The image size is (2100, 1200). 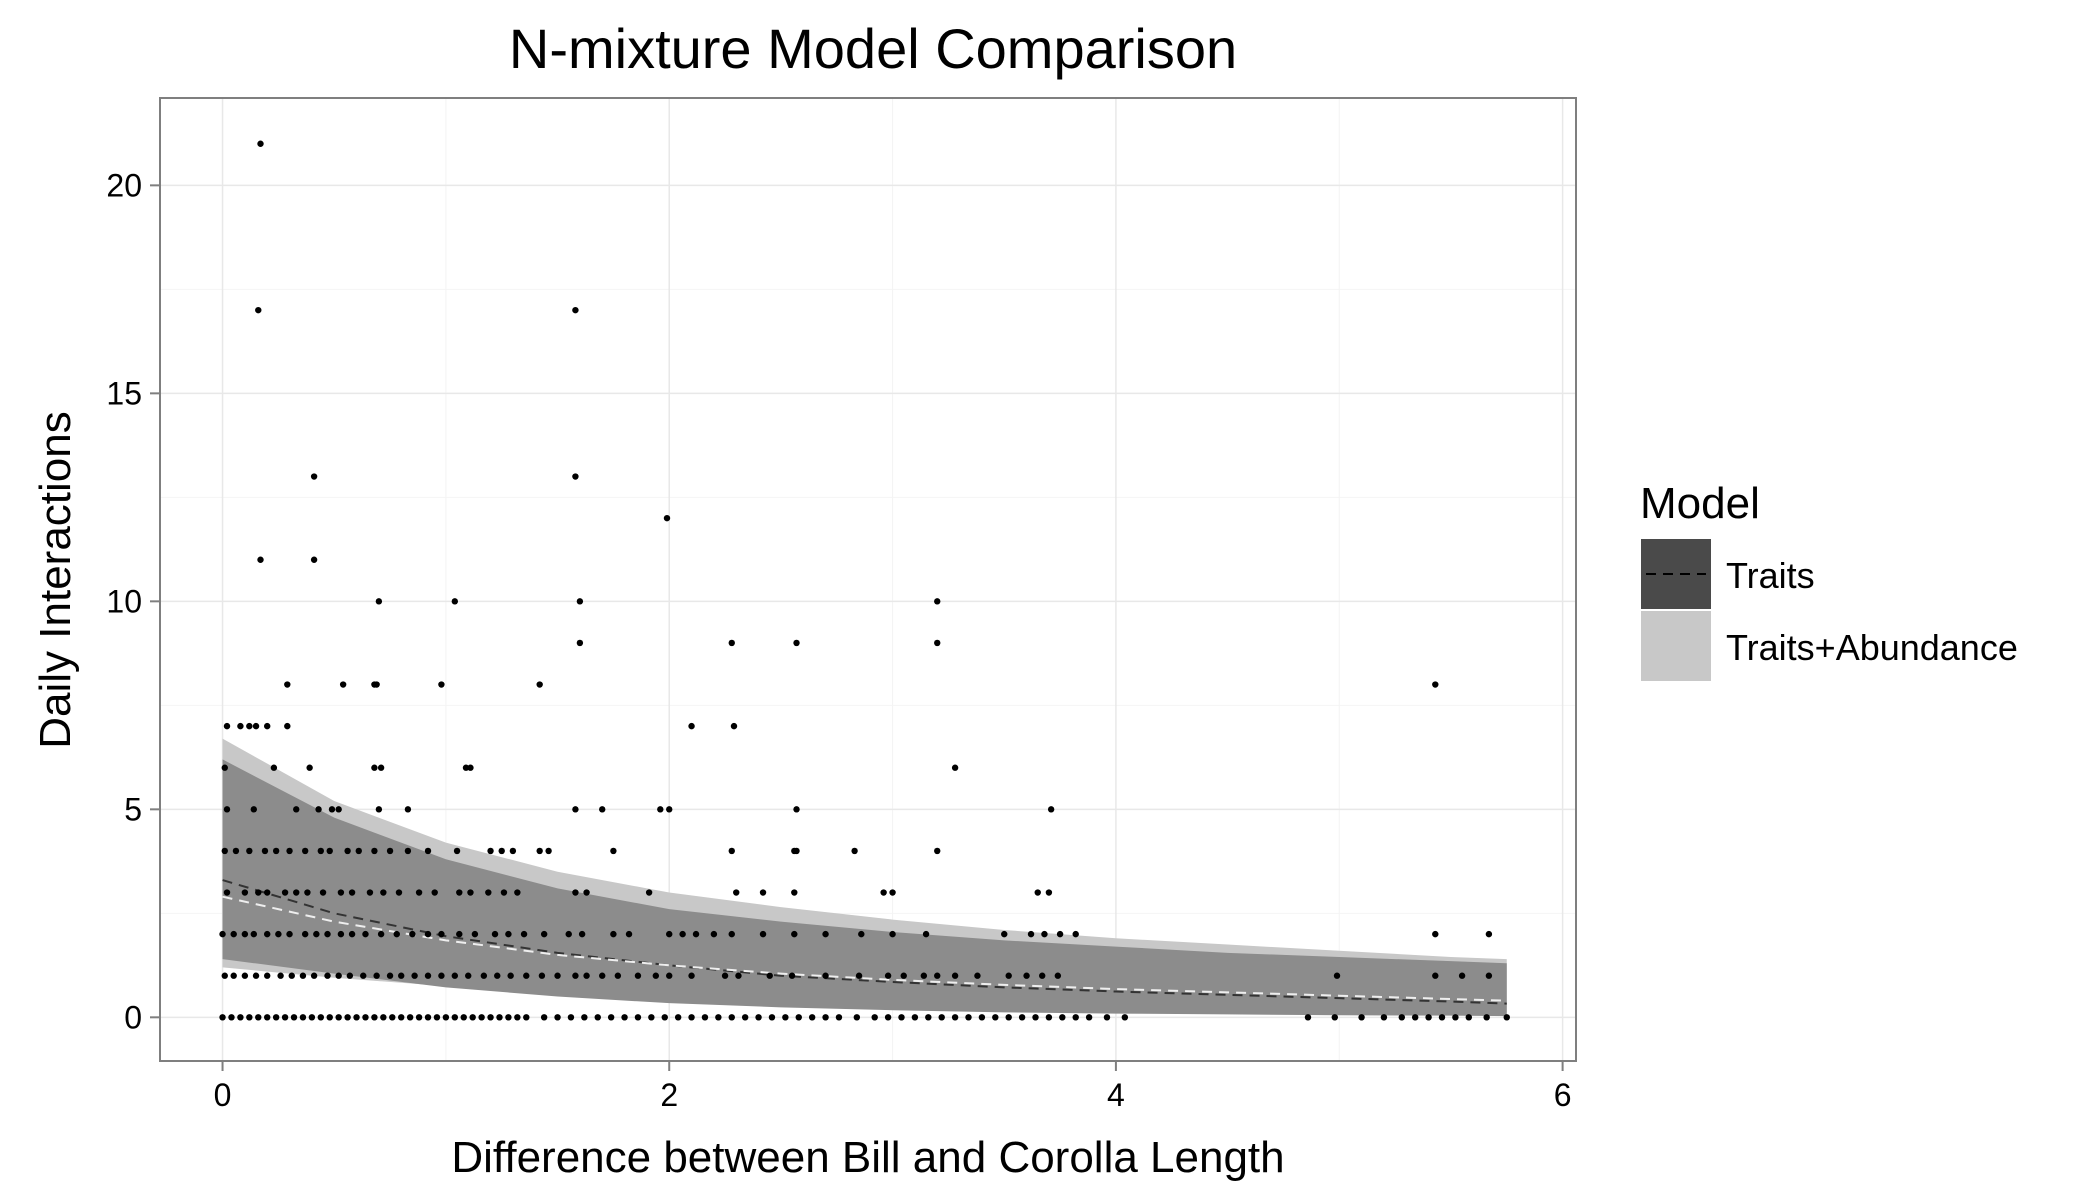 I want to click on line-traits-abundance, so click(x=864, y=948).